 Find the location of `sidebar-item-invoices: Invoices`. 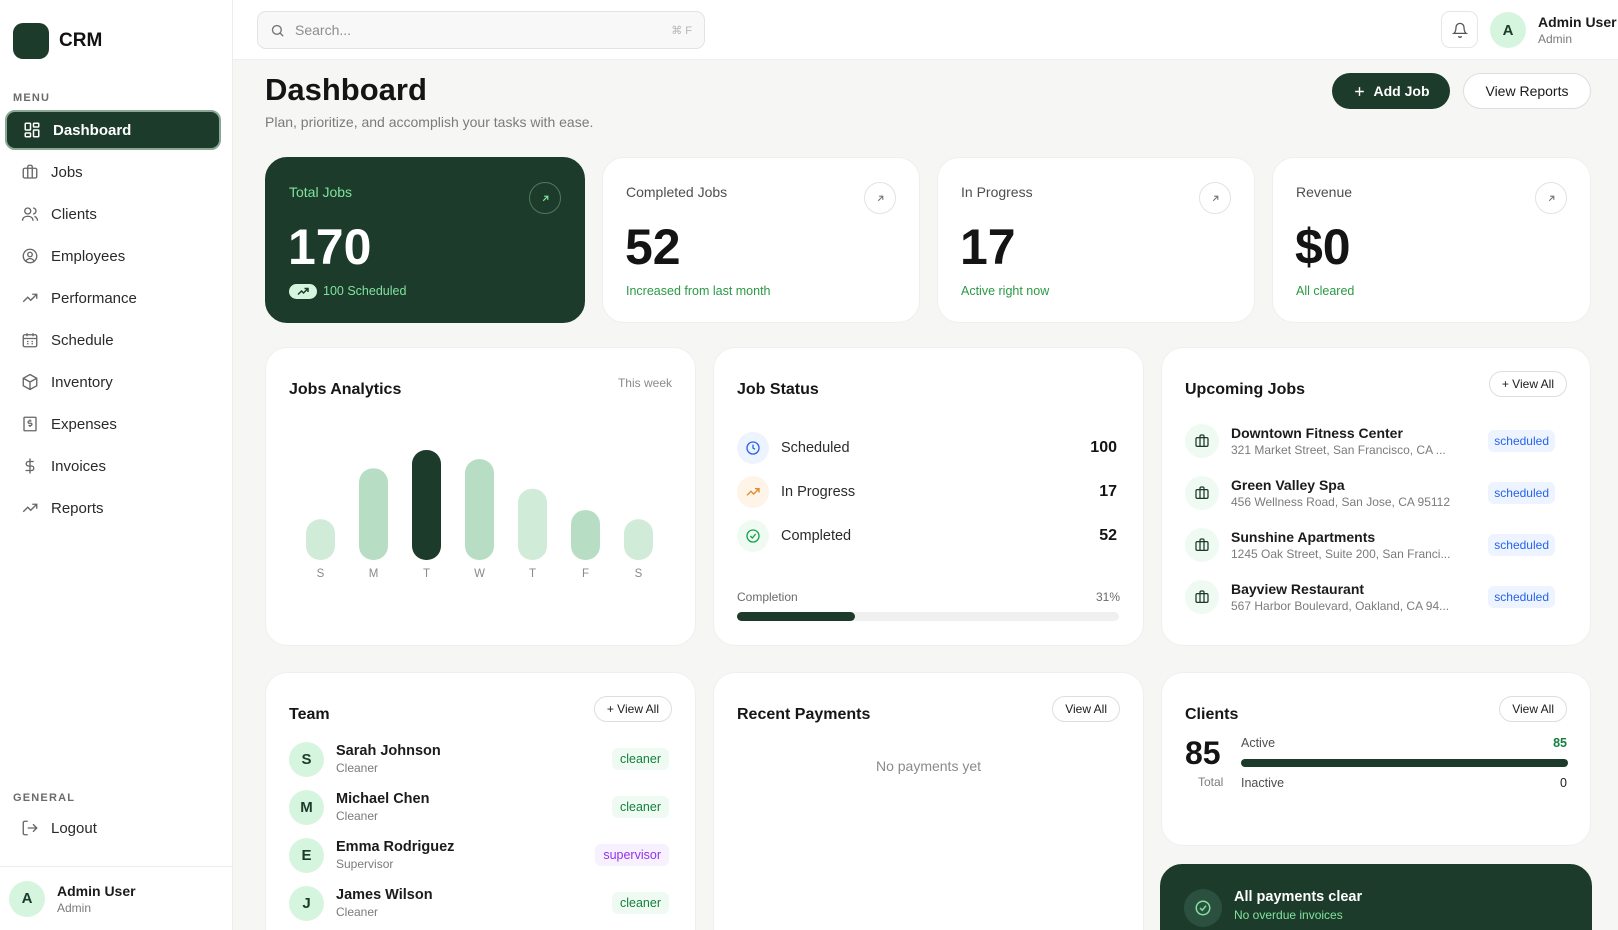

sidebar-item-invoices: Invoices is located at coordinates (113, 466).